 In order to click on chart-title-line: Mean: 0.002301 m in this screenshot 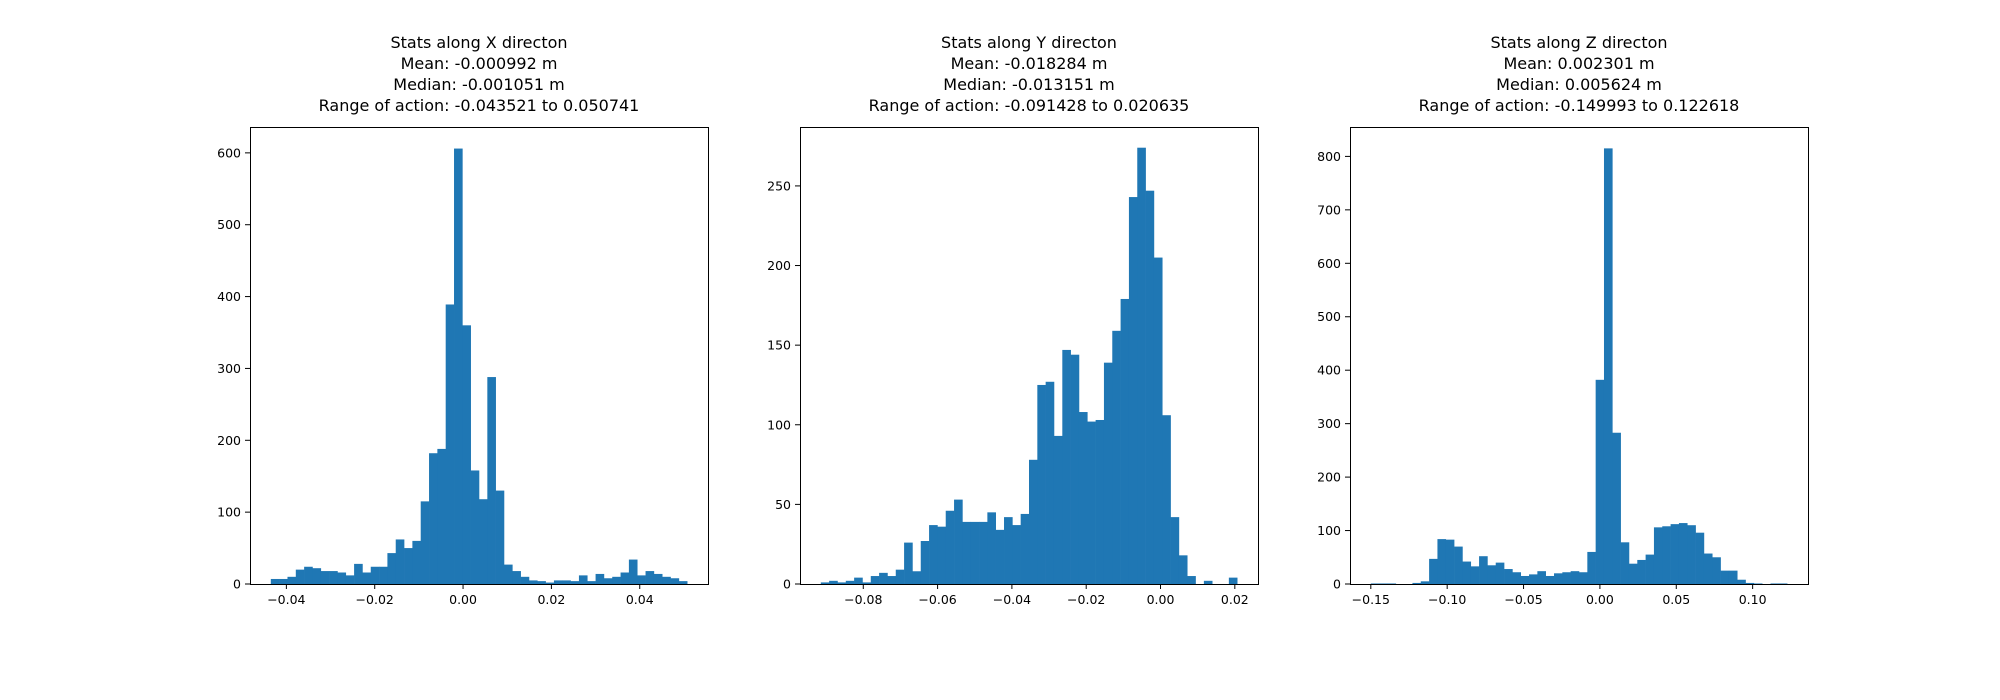, I will do `click(1578, 63)`.